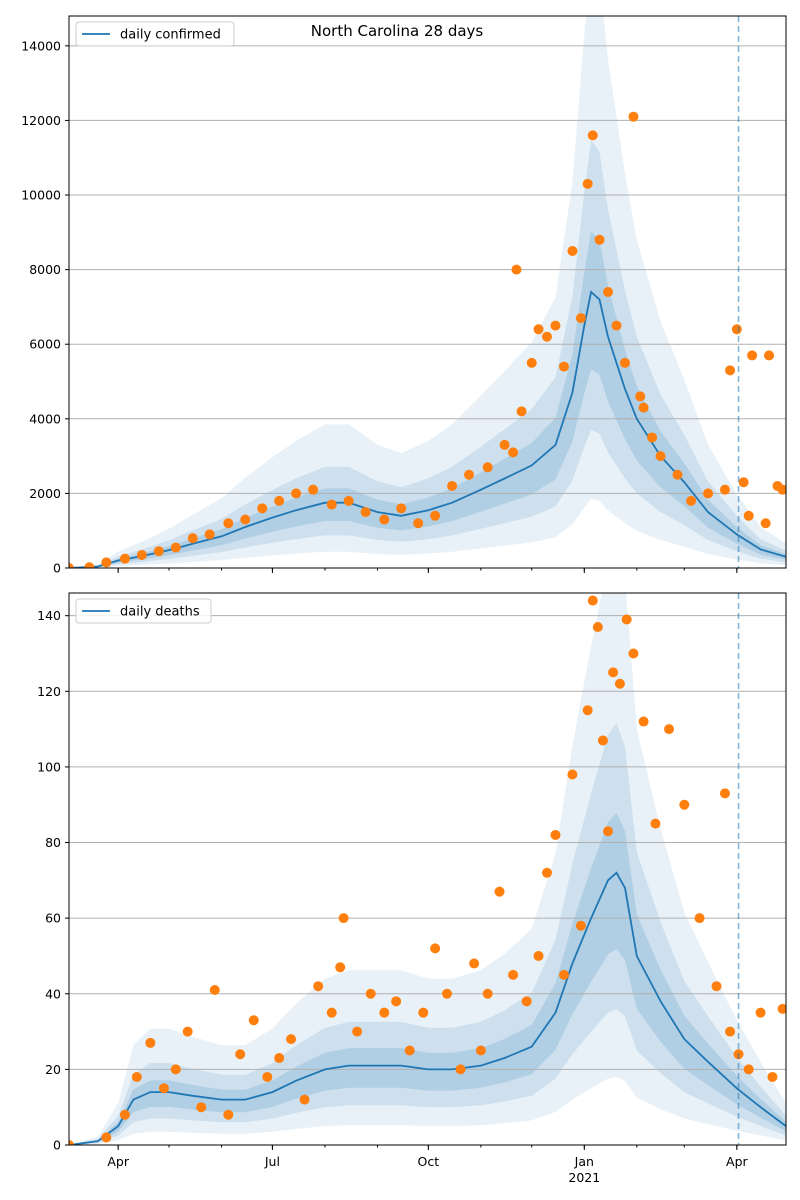 Image resolution: width=800 pixels, height=1200 pixels. Describe the element at coordinates (272, 1161) in the screenshot. I see `x-tick-label: Jul` at that location.